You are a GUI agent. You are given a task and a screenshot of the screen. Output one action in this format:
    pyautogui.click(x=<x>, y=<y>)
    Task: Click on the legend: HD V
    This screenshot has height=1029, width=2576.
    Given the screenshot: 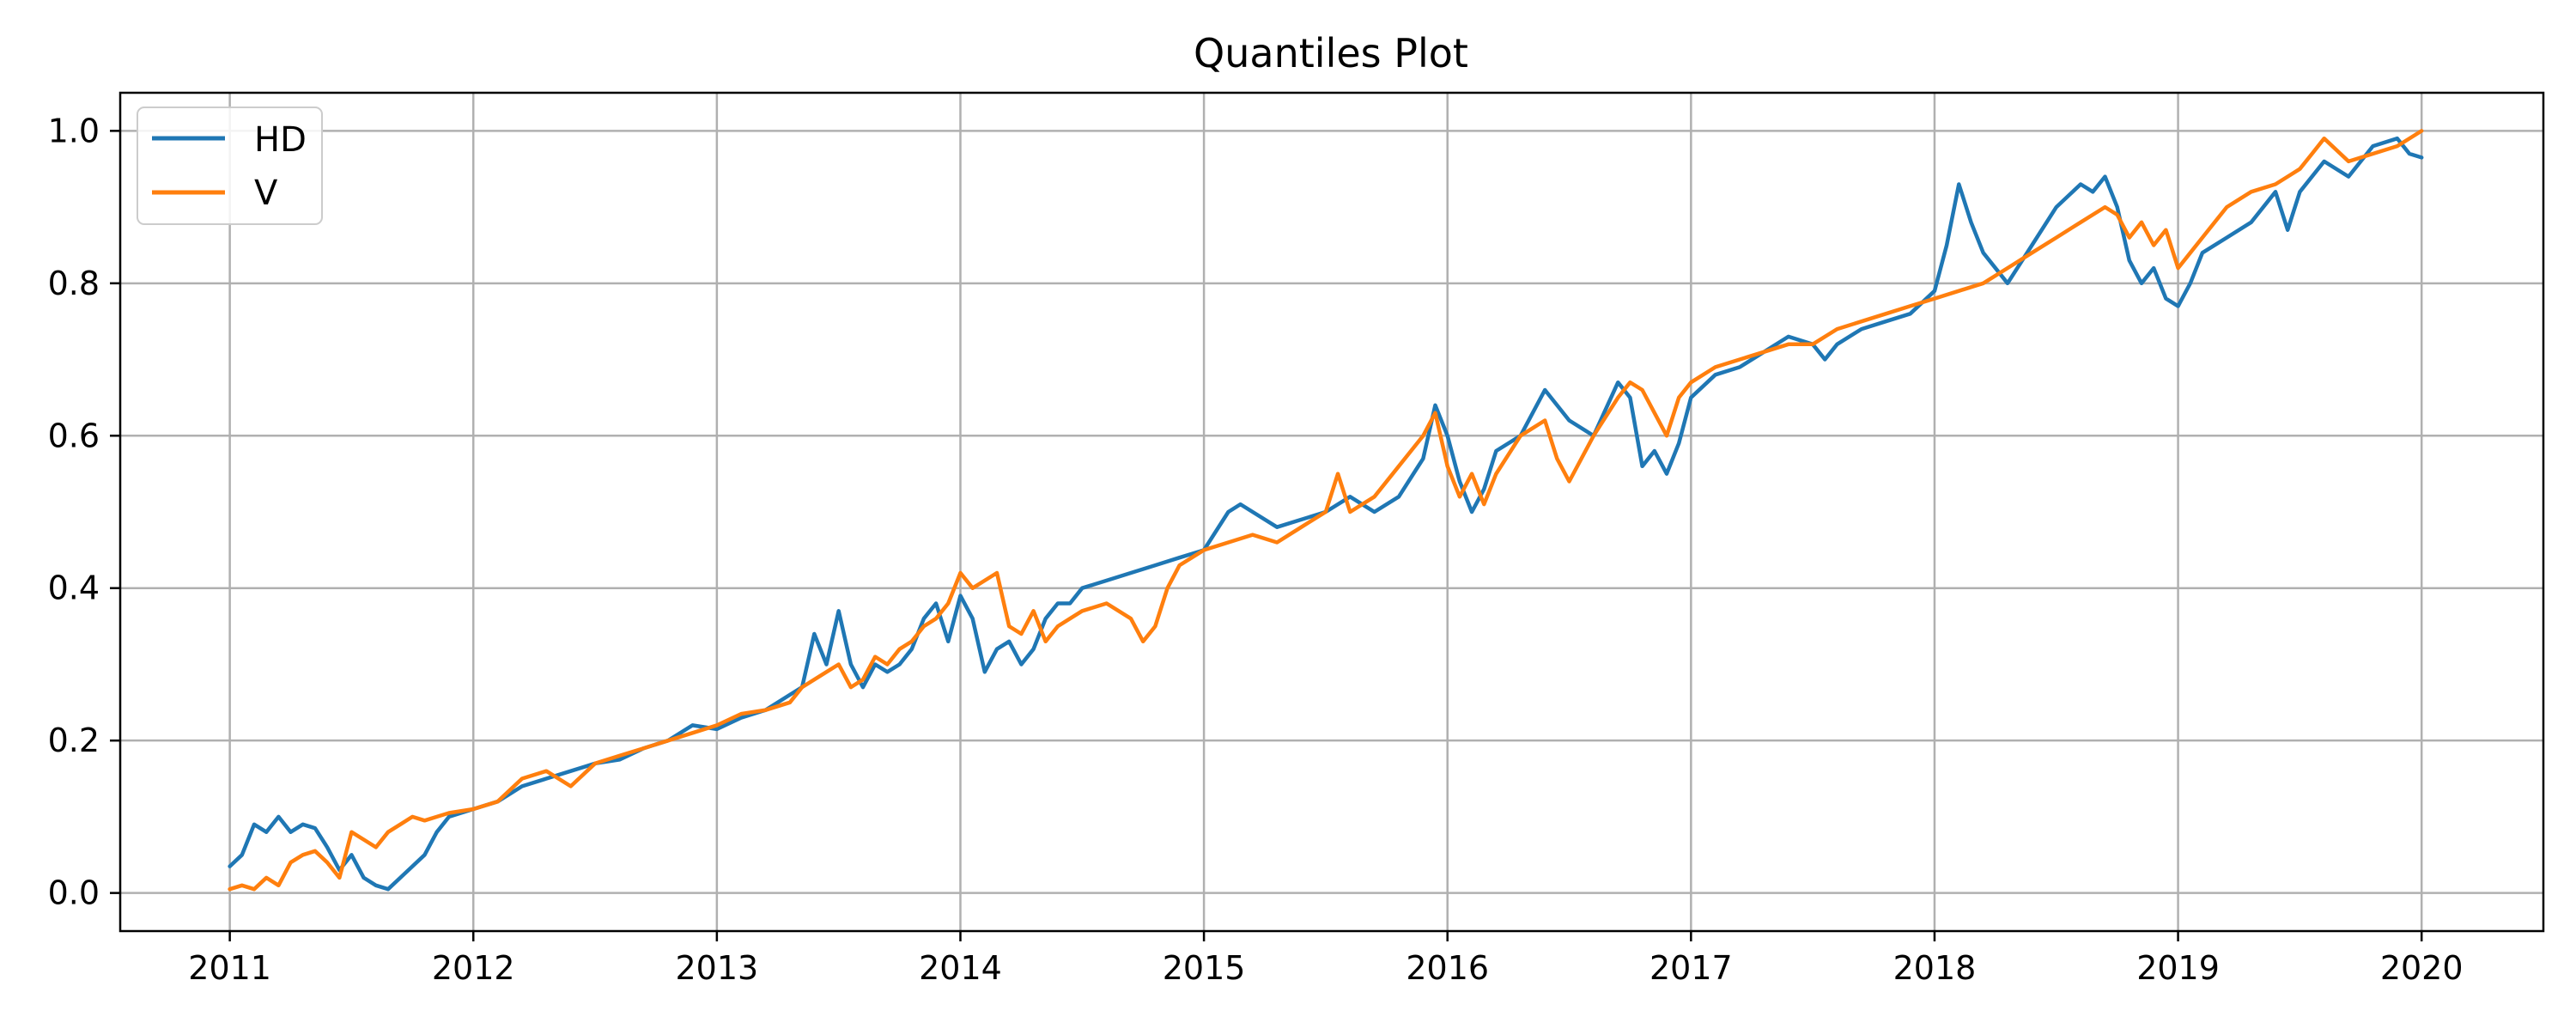 What is the action you would take?
    pyautogui.click(x=230, y=166)
    